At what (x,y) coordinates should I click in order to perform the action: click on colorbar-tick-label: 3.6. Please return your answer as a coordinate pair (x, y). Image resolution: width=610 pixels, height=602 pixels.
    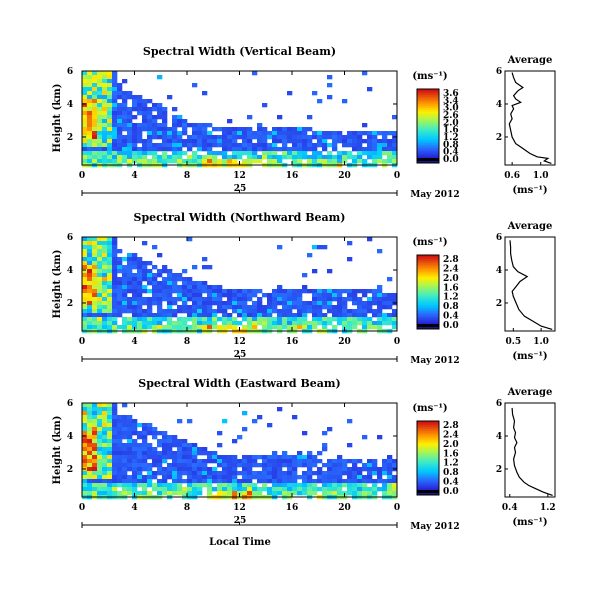
    Looking at the image, I should click on (451, 94).